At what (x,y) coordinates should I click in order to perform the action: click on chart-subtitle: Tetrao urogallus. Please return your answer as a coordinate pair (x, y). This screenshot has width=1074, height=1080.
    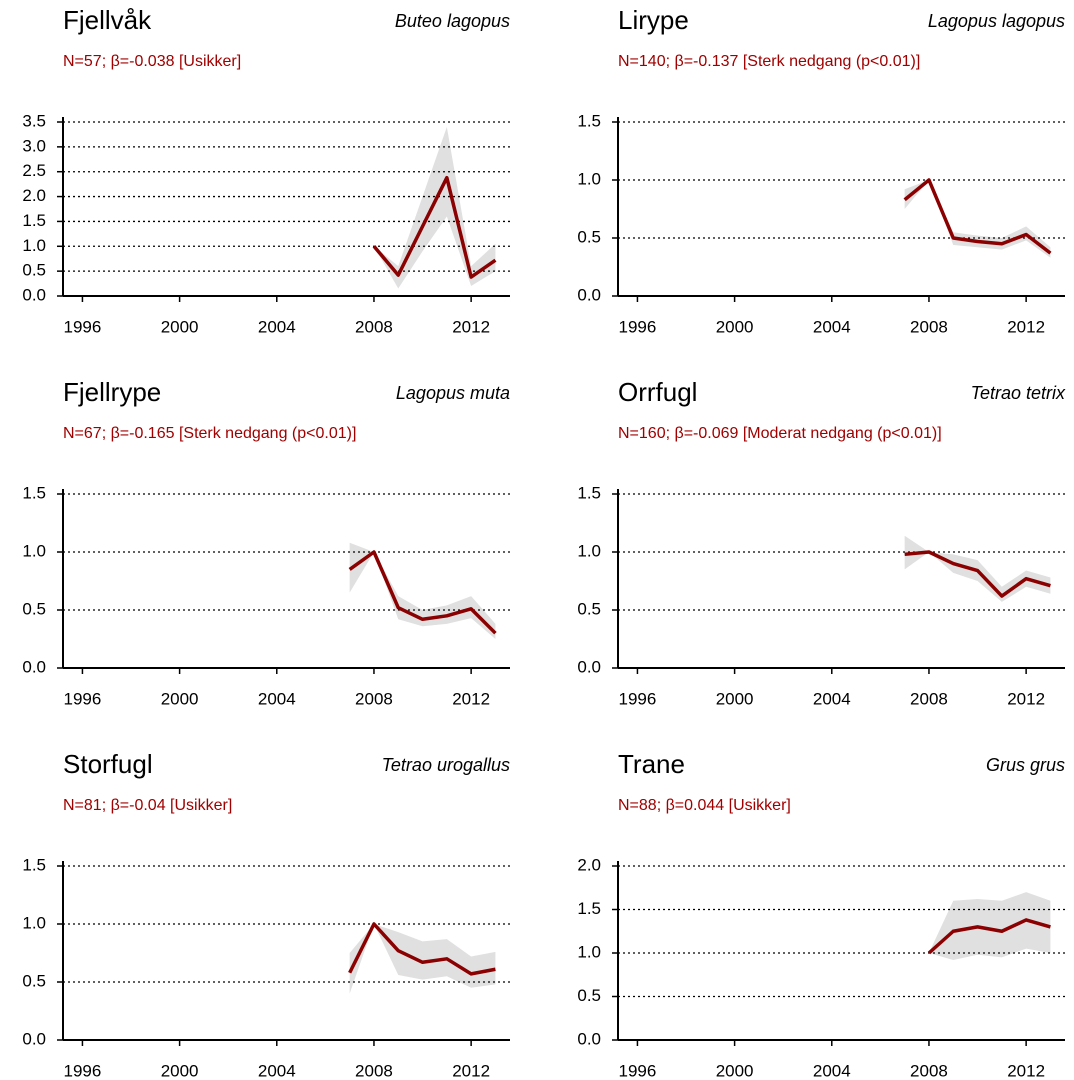
    Looking at the image, I should click on (446, 765).